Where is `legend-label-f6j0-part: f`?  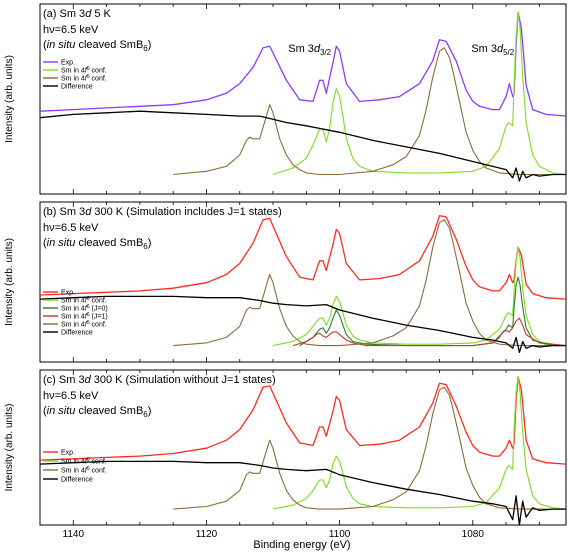
legend-label-f6j0-part: f is located at coordinates (86, 309).